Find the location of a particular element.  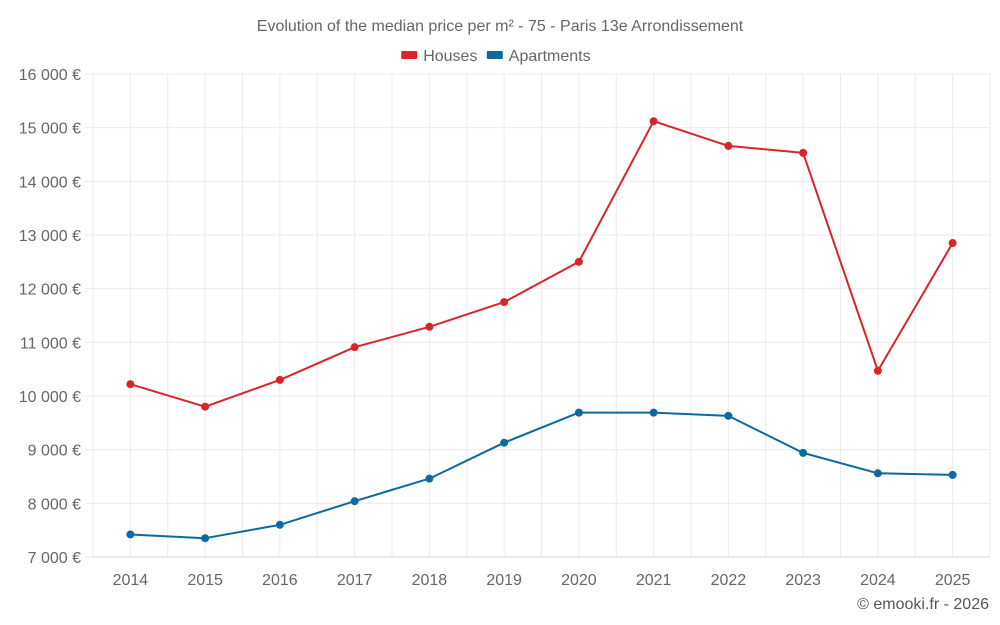

y-tick-label: 7 000 € is located at coordinates (54, 558).